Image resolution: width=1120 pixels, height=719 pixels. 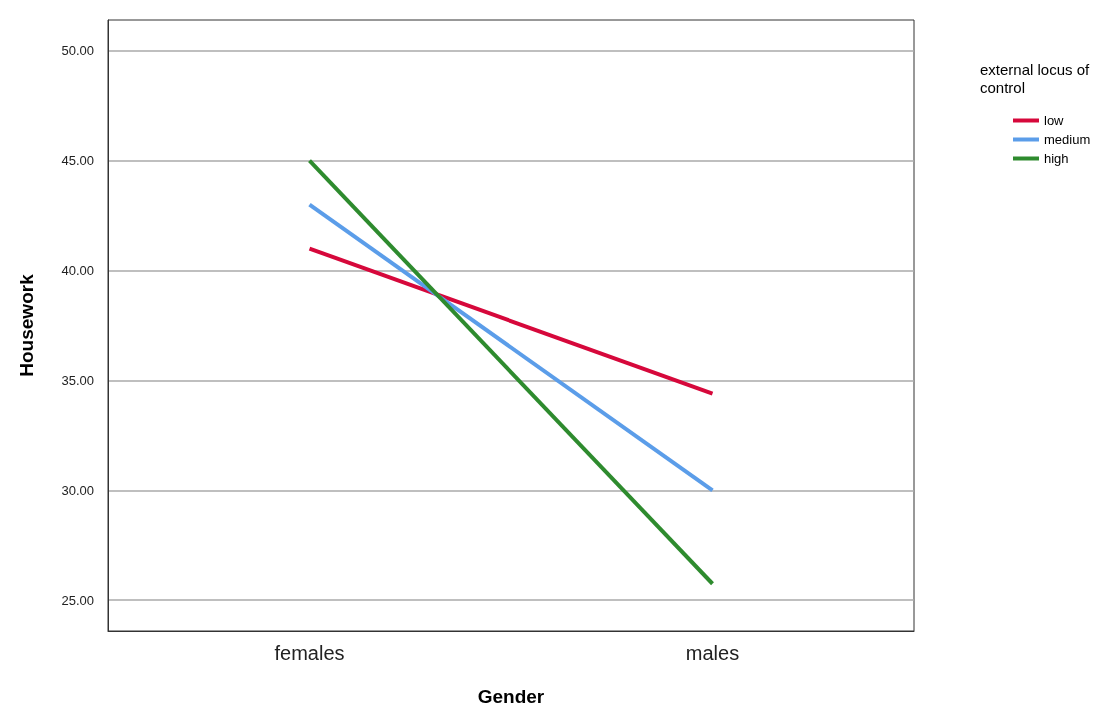 What do you see at coordinates (1067, 139) in the screenshot?
I see `legend-label: medium` at bounding box center [1067, 139].